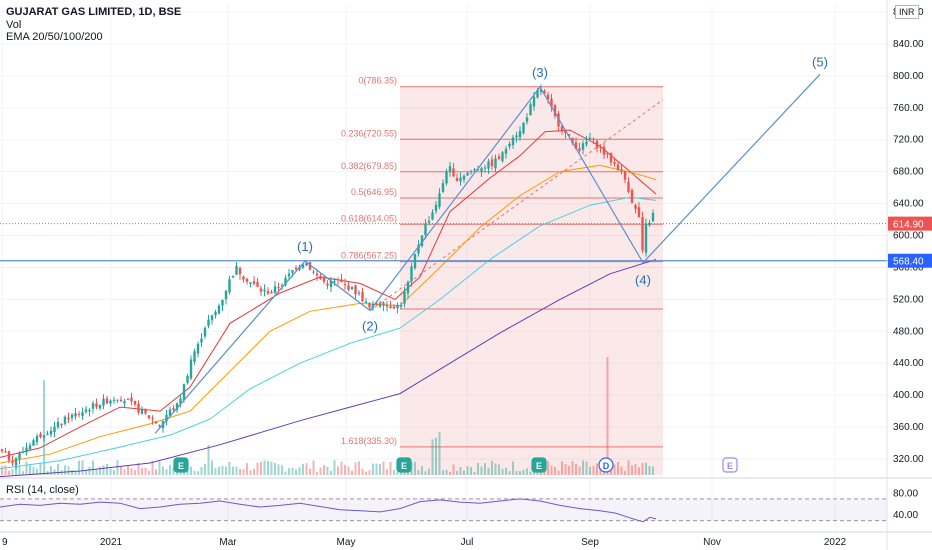  What do you see at coordinates (467, 542) in the screenshot?
I see `time-tick-label: Jul` at bounding box center [467, 542].